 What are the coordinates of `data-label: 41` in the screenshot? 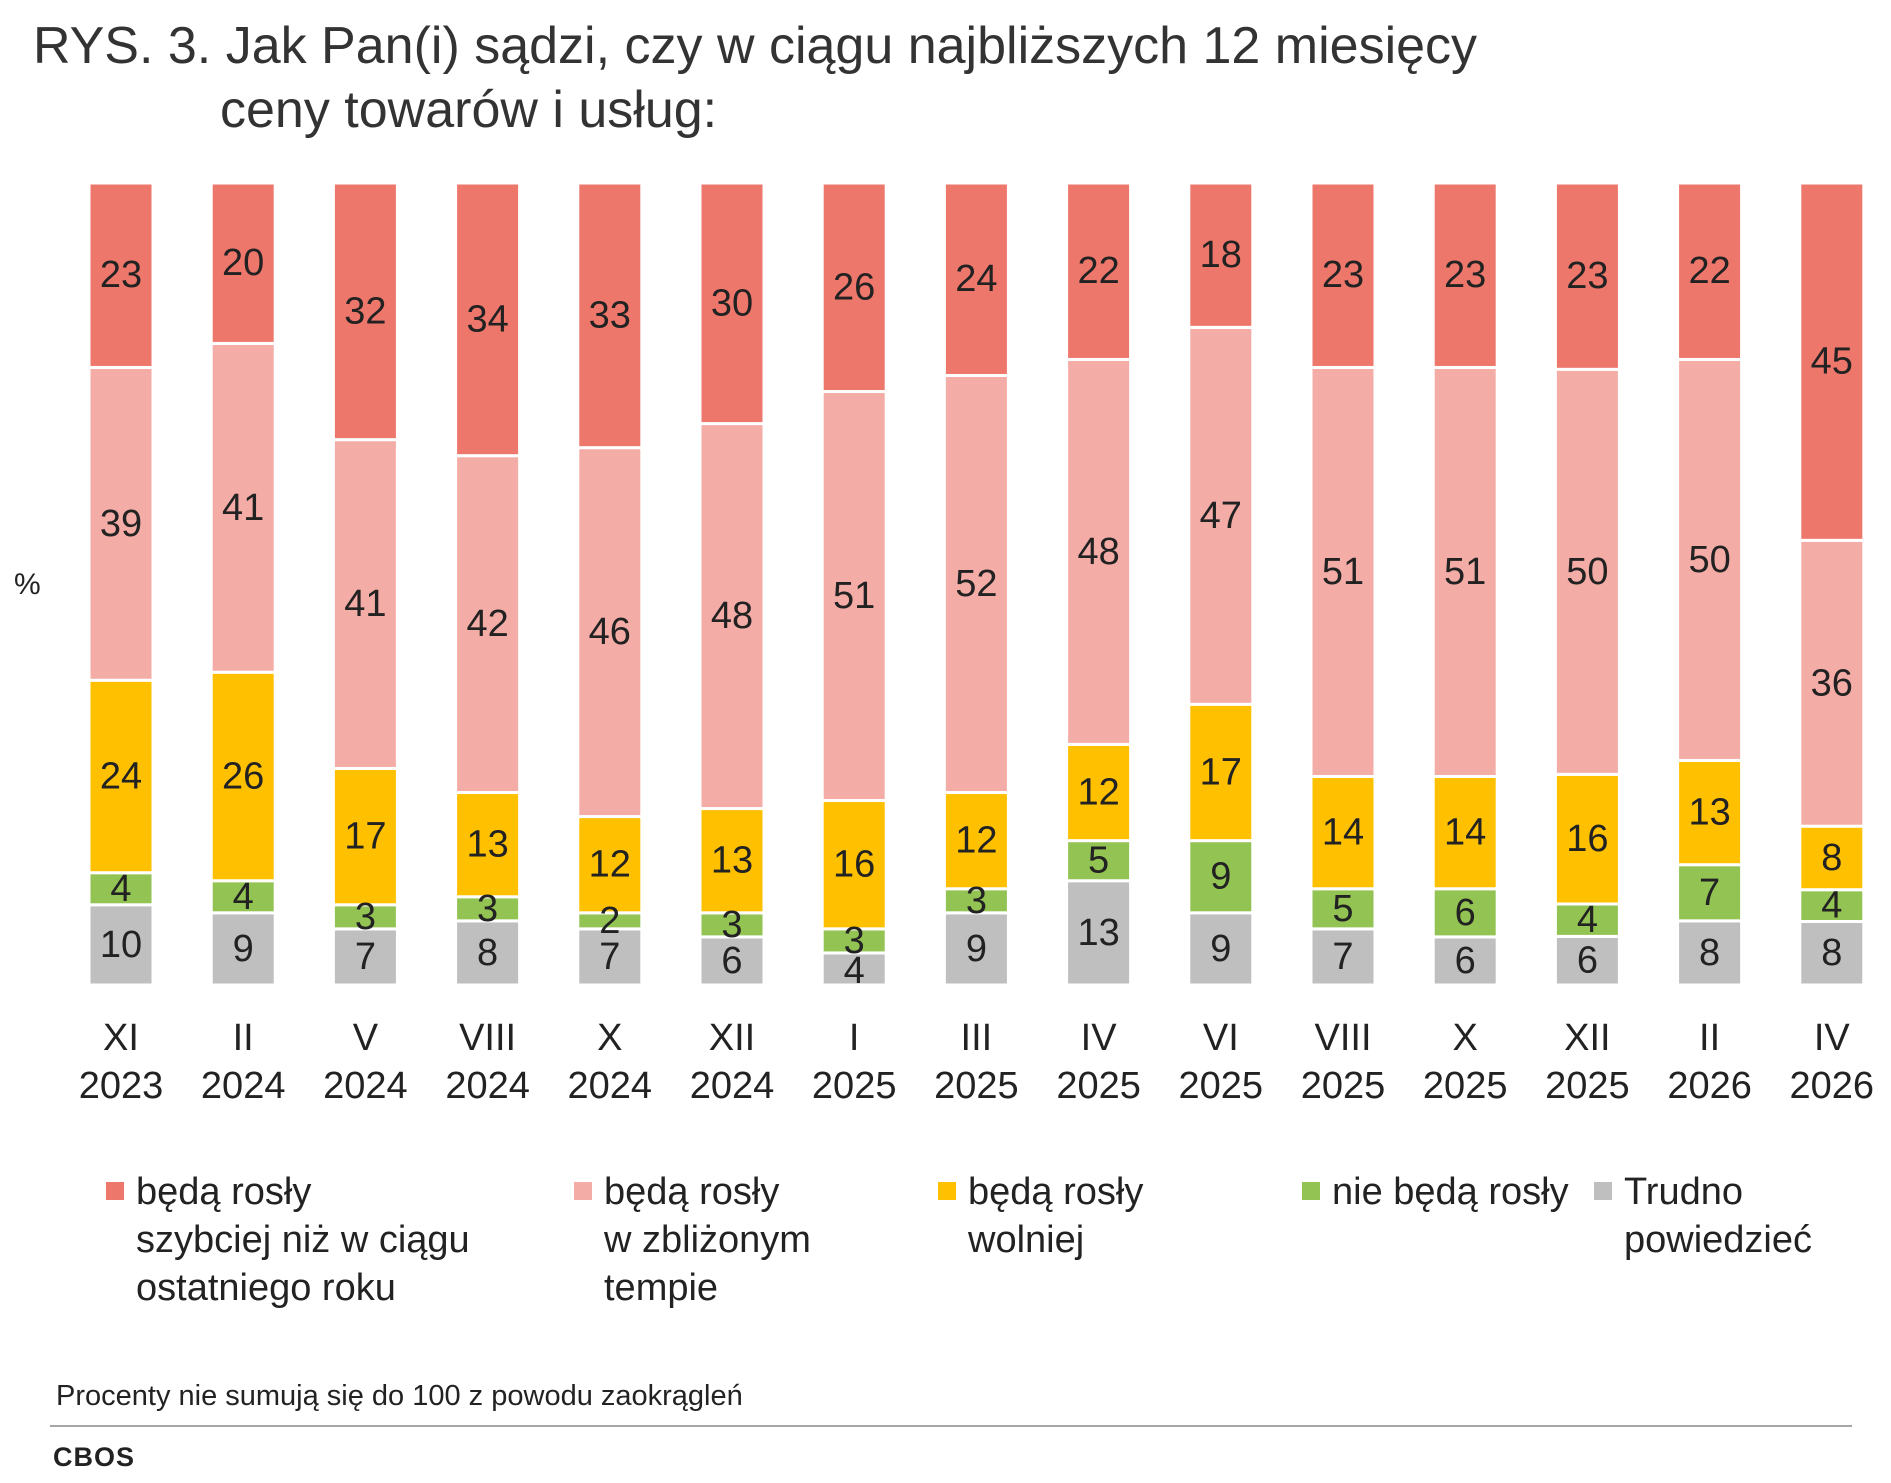 It's located at (365, 604).